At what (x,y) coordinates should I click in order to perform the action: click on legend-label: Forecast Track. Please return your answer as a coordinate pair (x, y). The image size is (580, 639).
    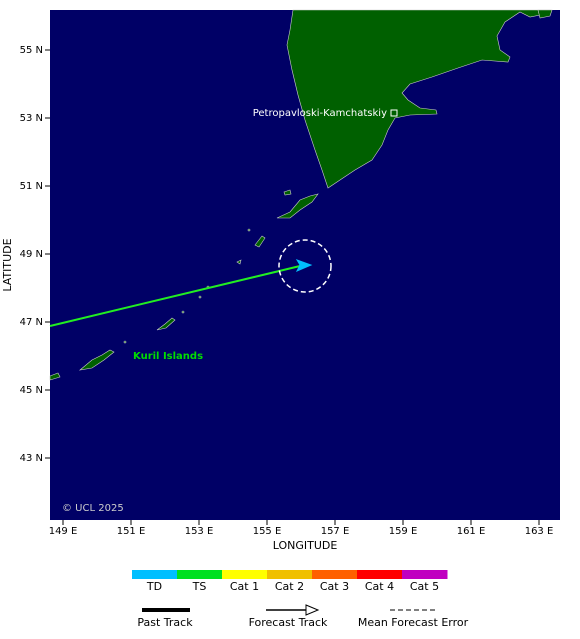
    Looking at the image, I should click on (288, 622).